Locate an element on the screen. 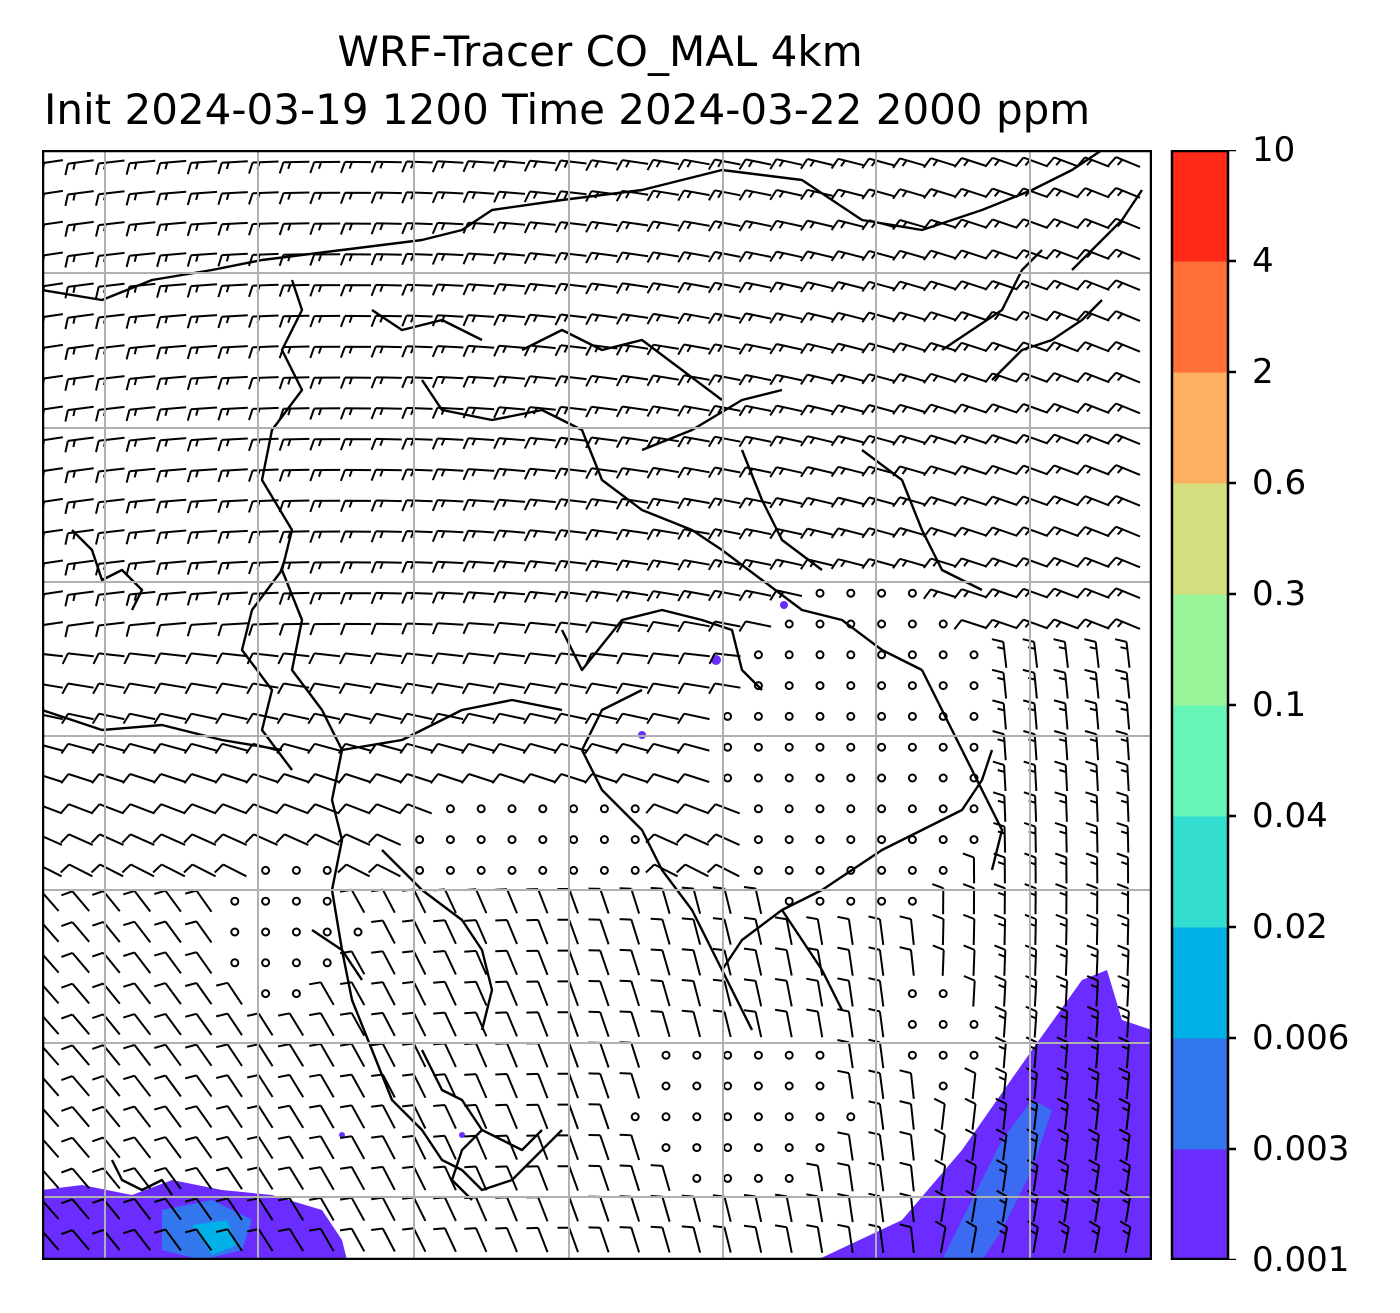 Image resolution: width=1400 pixels, height=1313 pixels. colorbar is located at coordinates (1203, 705).